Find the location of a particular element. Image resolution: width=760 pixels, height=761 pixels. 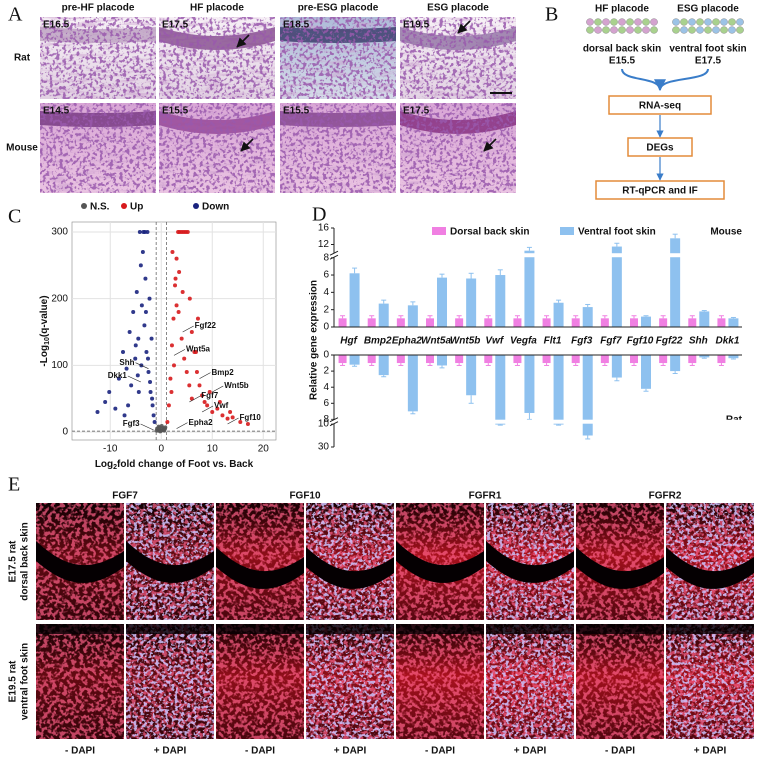

column-header: pre-HF placode is located at coordinates (98, 8).